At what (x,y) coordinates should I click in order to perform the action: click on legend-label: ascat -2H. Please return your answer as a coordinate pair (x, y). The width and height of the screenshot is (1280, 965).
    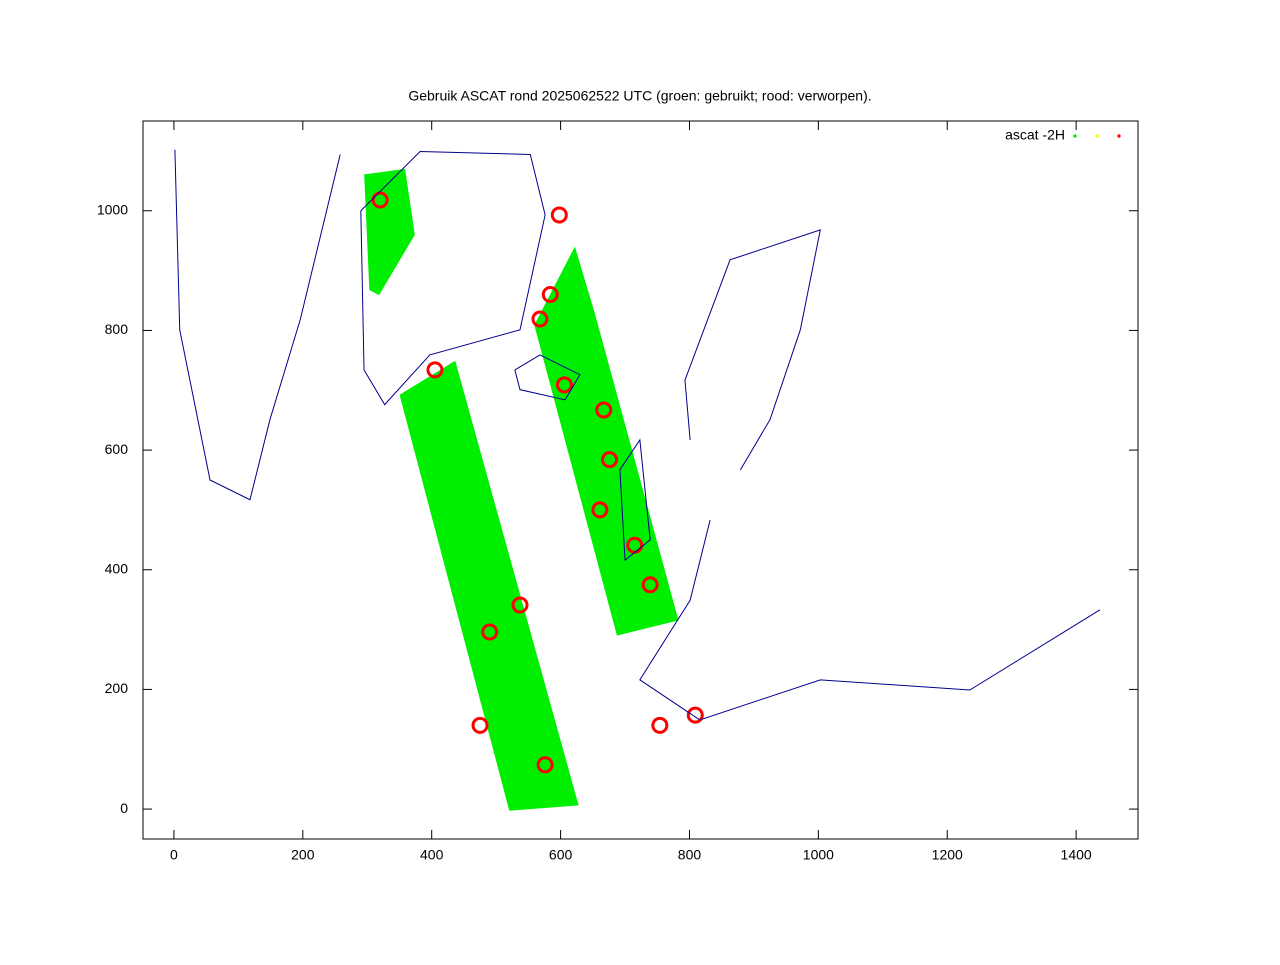
    Looking at the image, I should click on (1035, 135).